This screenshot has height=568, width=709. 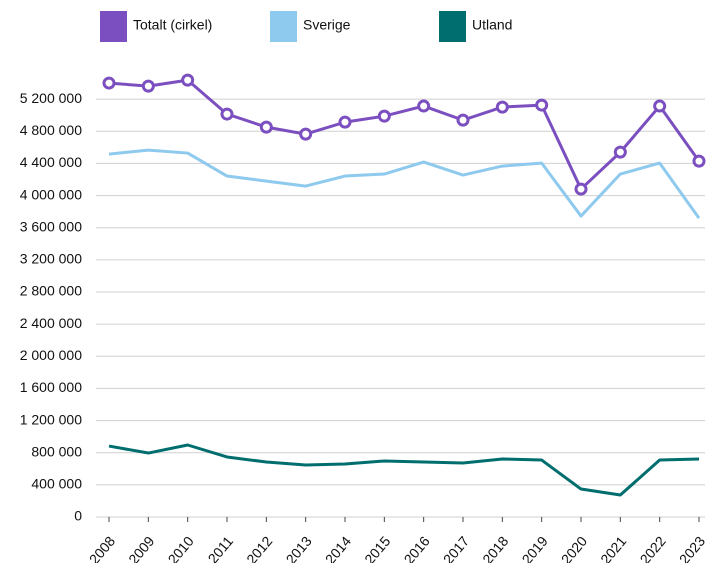 I want to click on x-tick-label: 2023, so click(x=692, y=548).